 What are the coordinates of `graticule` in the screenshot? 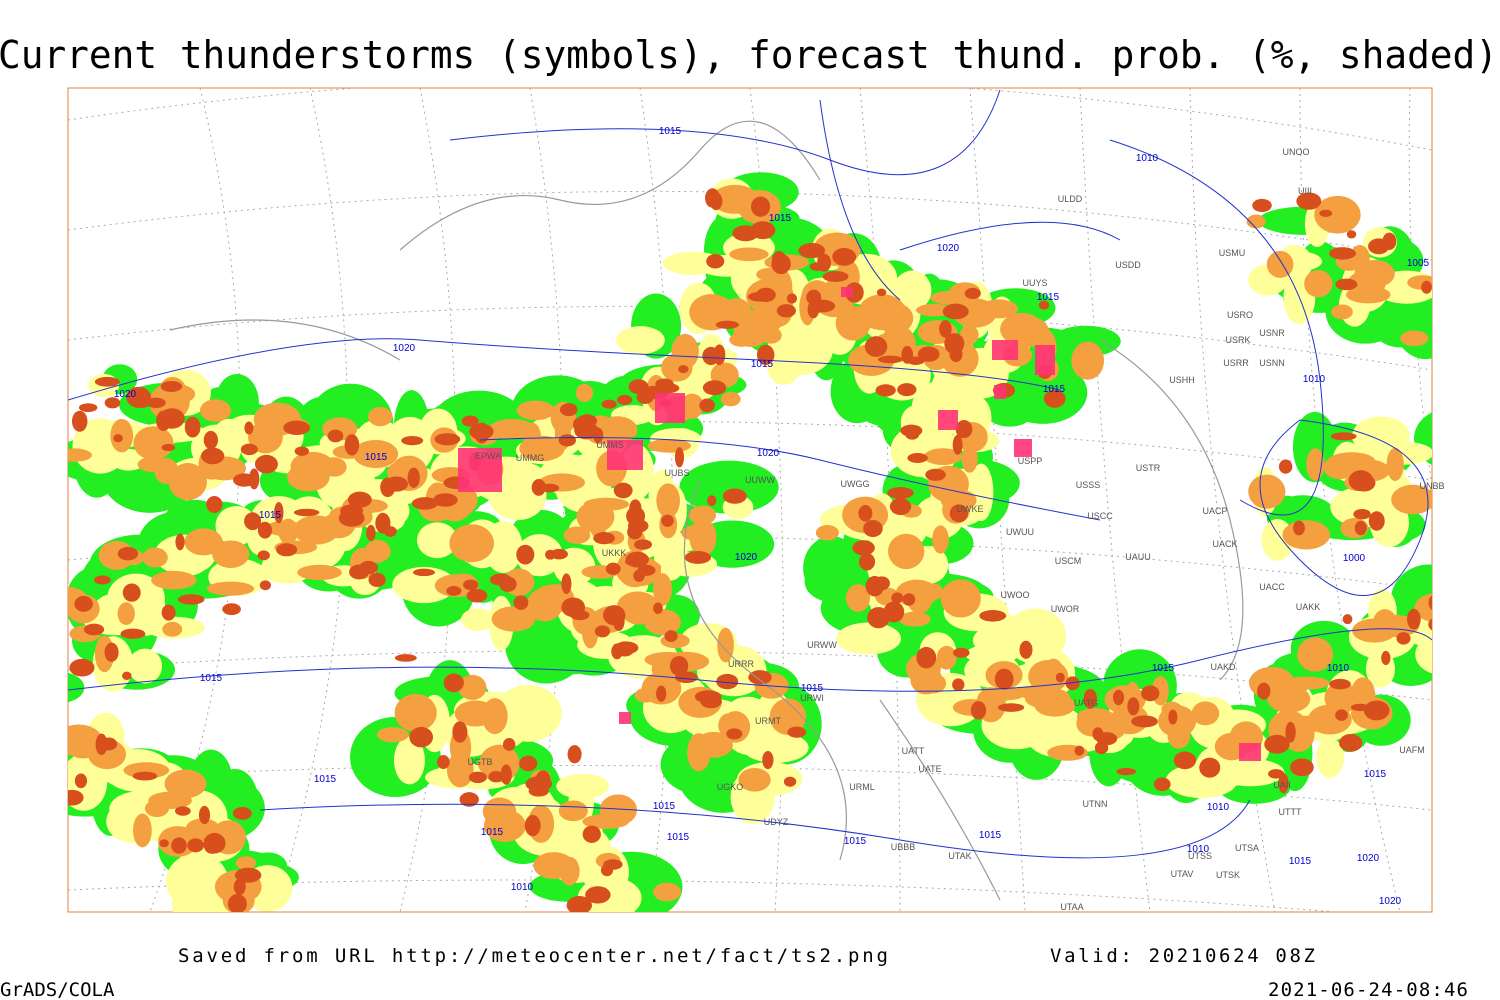 It's located at (1115, 500).